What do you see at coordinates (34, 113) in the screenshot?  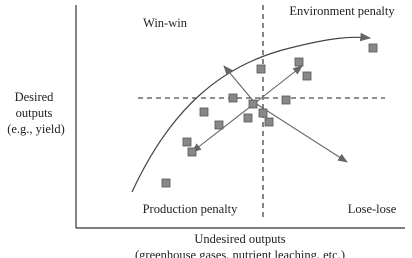 I see `y-axis-label: outputs` at bounding box center [34, 113].